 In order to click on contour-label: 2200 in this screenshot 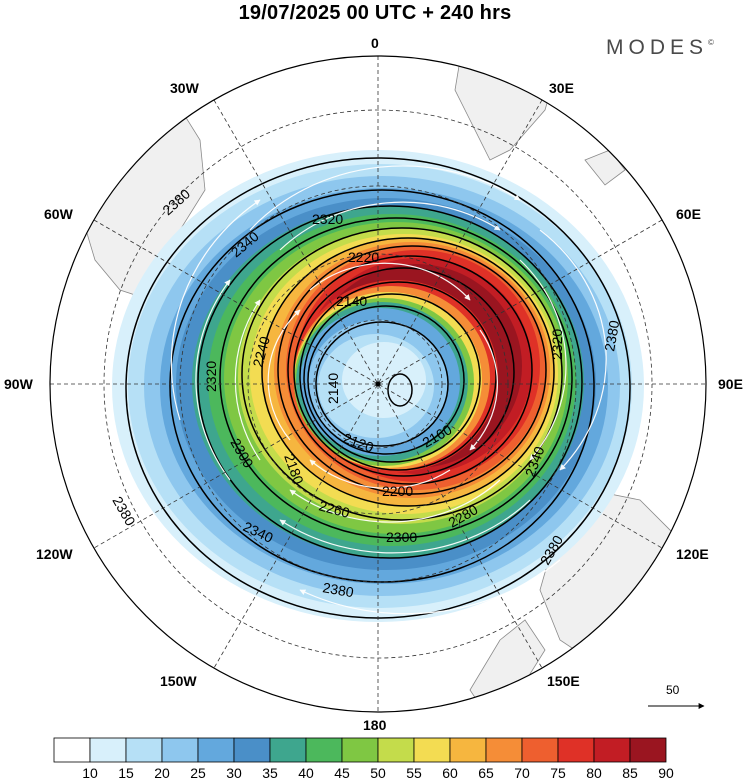, I will do `click(397, 491)`.